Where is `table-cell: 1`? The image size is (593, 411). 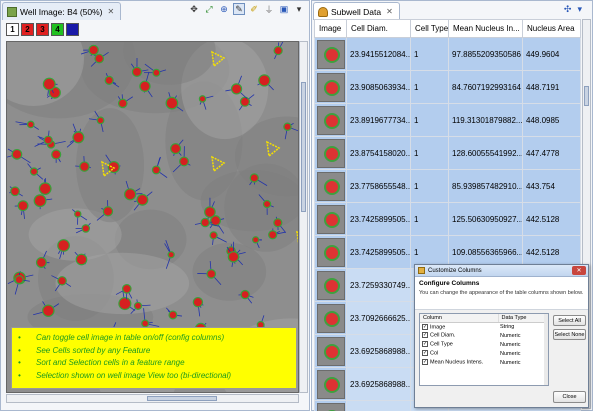 table-cell: 1 is located at coordinates (429, 186).